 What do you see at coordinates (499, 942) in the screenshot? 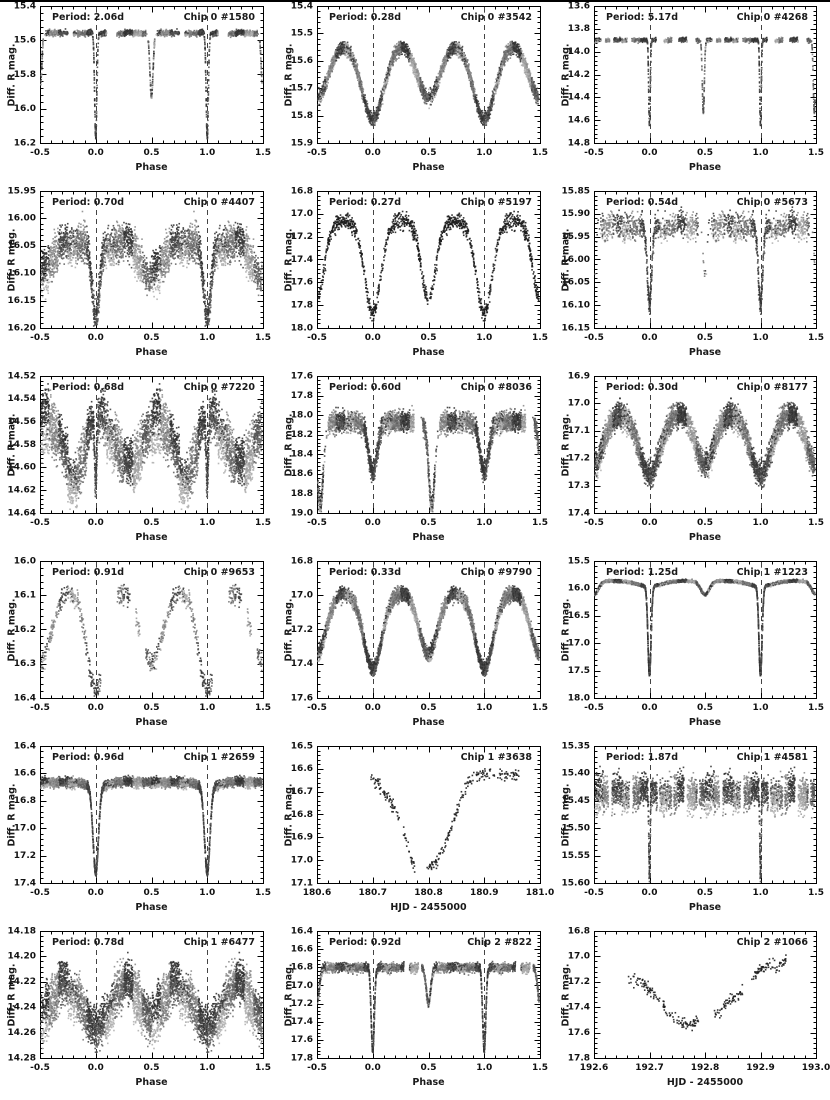
I see `chip-label: Chip 2 #822` at bounding box center [499, 942].